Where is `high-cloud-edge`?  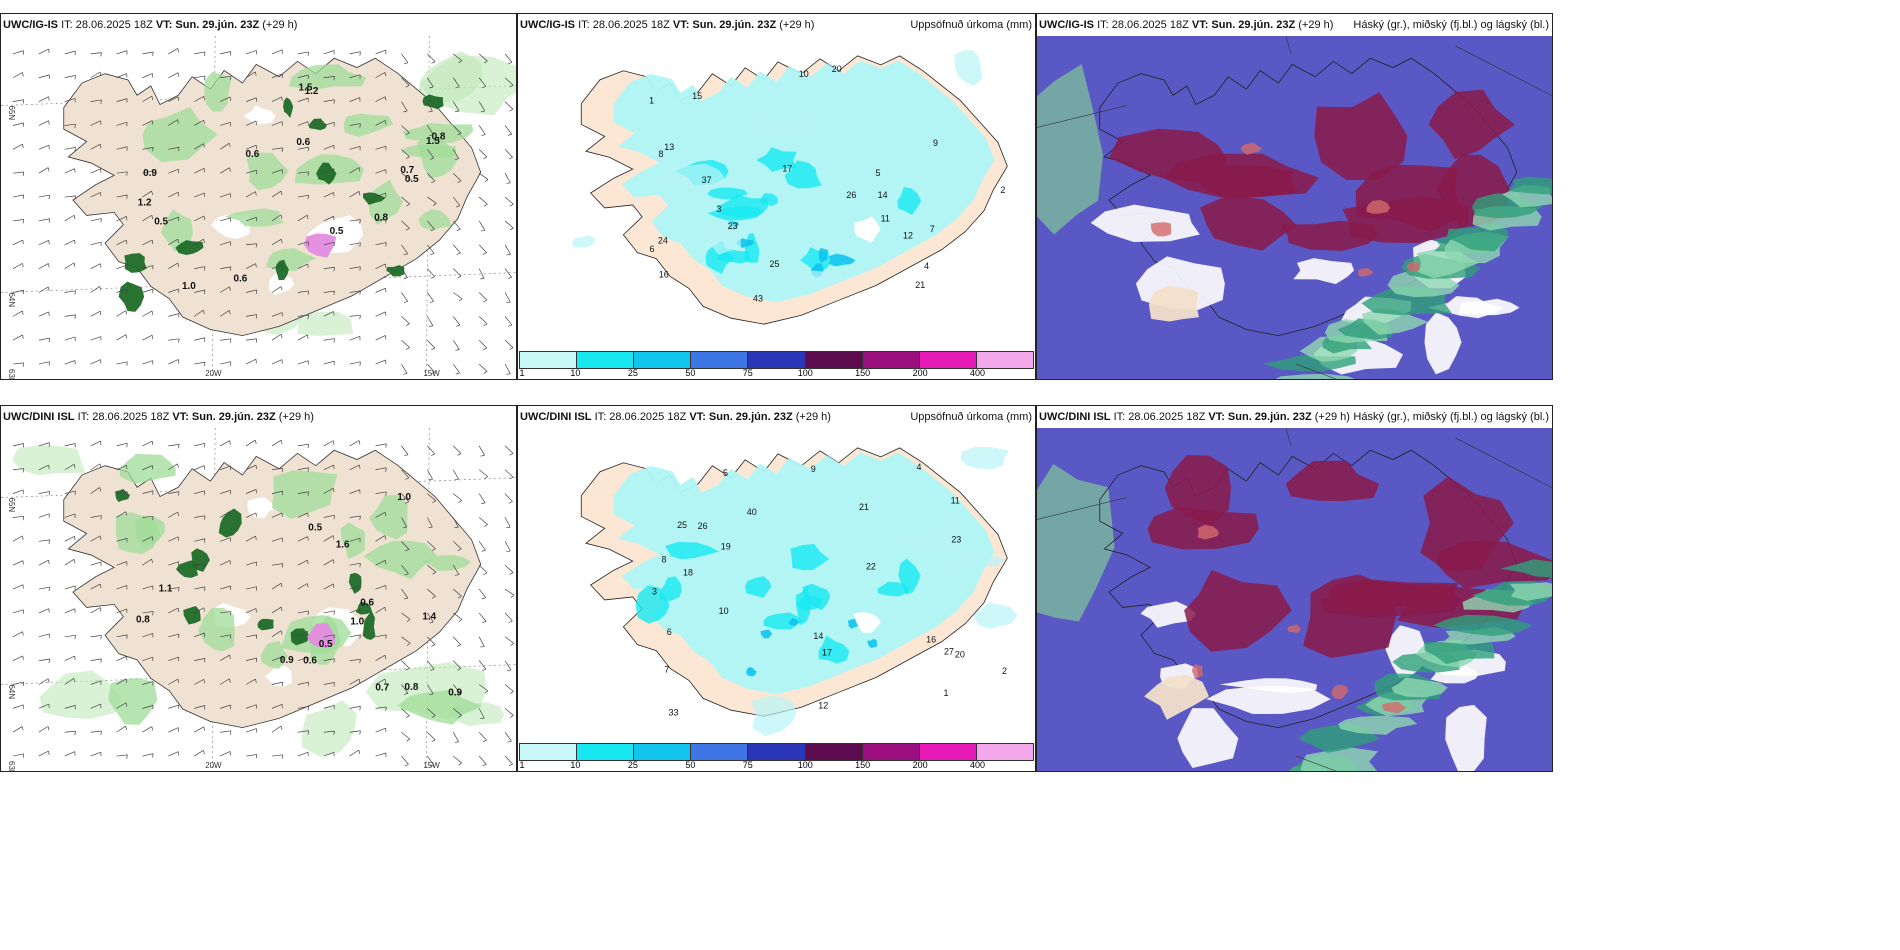
high-cloud-edge is located at coordinates (1394, 707).